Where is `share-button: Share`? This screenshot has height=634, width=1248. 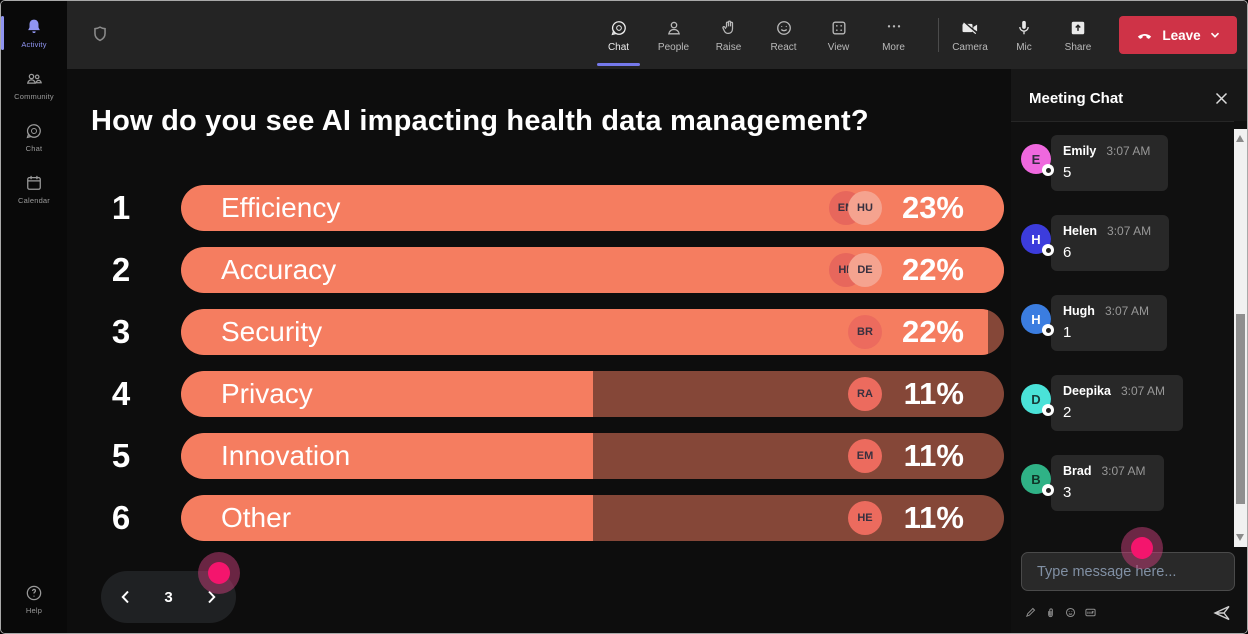 share-button: Share is located at coordinates (1078, 35).